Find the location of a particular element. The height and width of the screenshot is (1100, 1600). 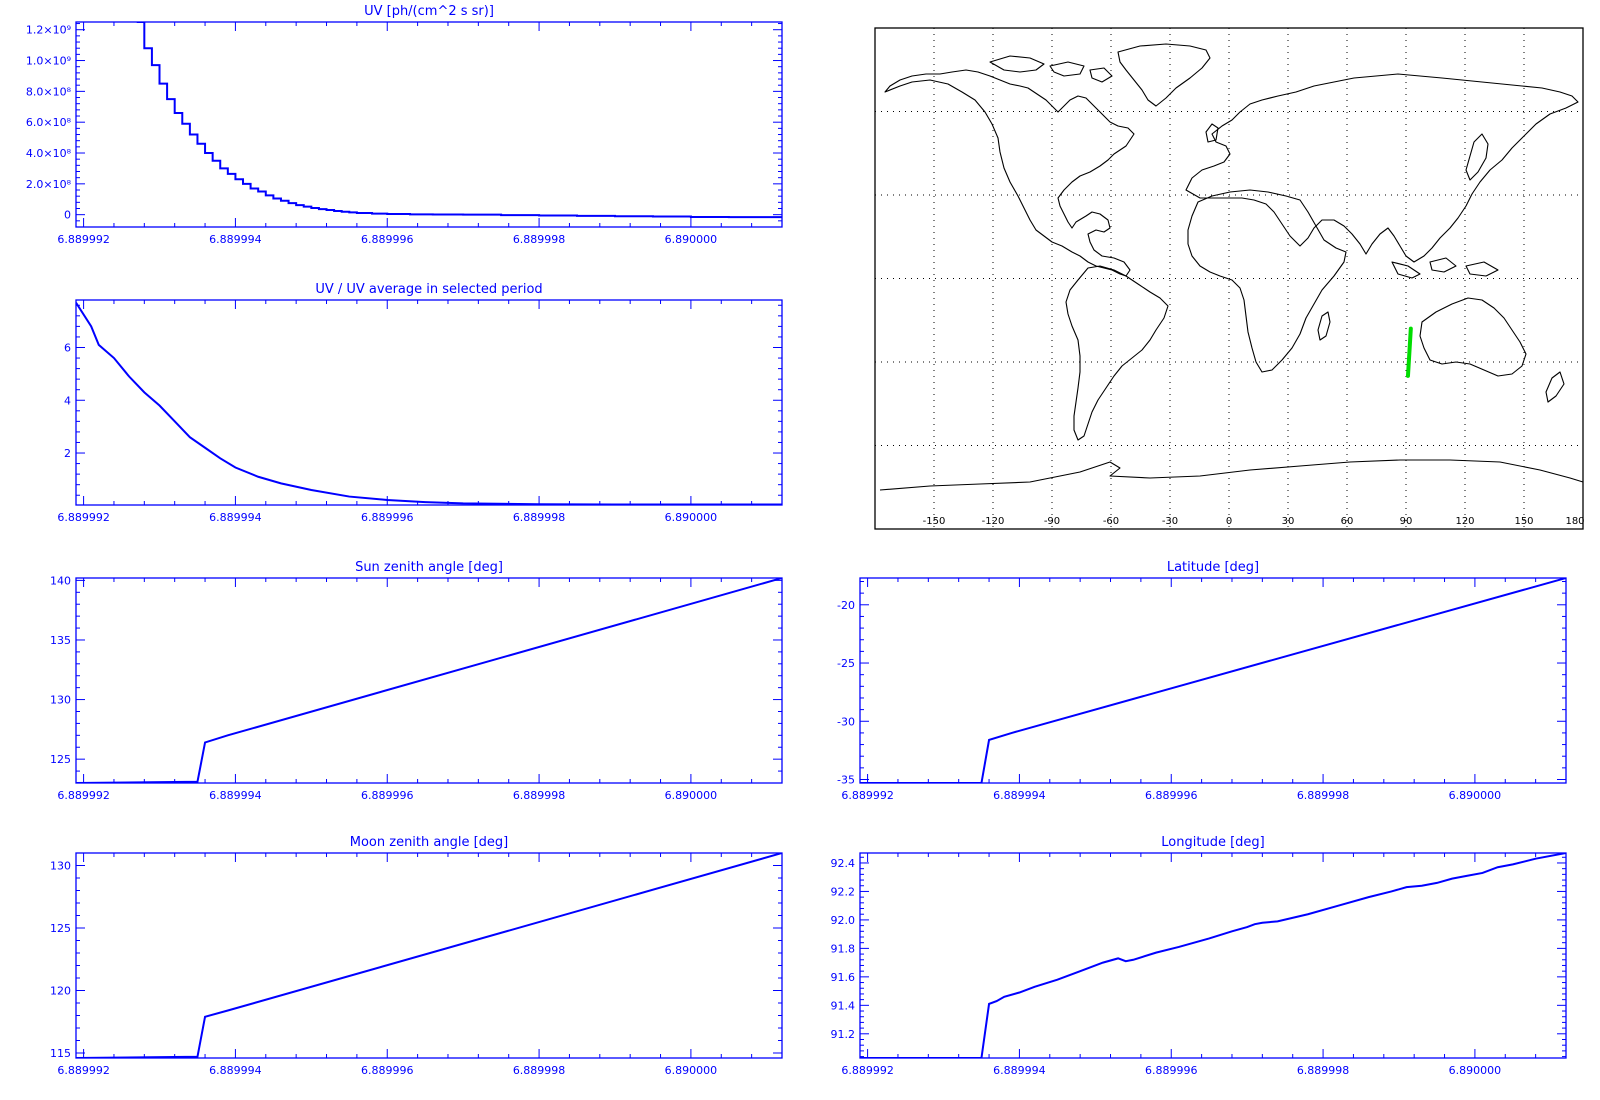

map-longitude-label: 90 is located at coordinates (1406, 521).